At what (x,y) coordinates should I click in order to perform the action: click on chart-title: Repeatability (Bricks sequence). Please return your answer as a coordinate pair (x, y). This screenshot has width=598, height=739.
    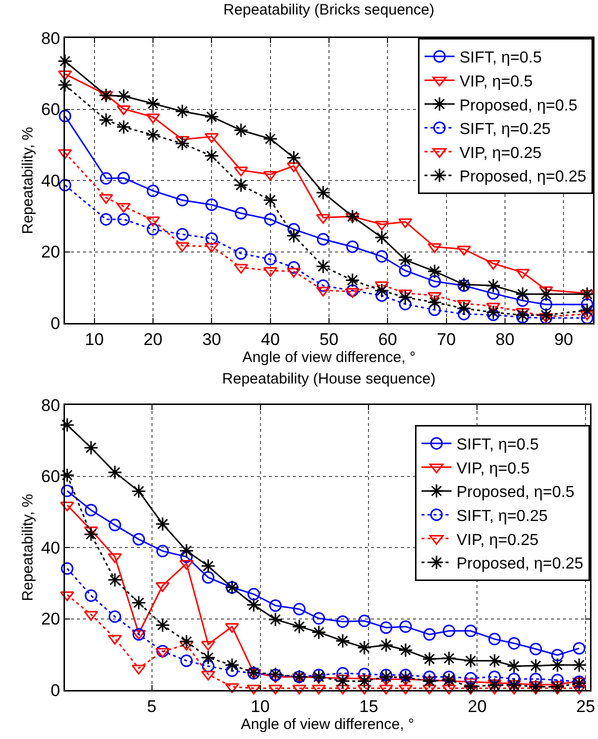
    Looking at the image, I should click on (328, 10).